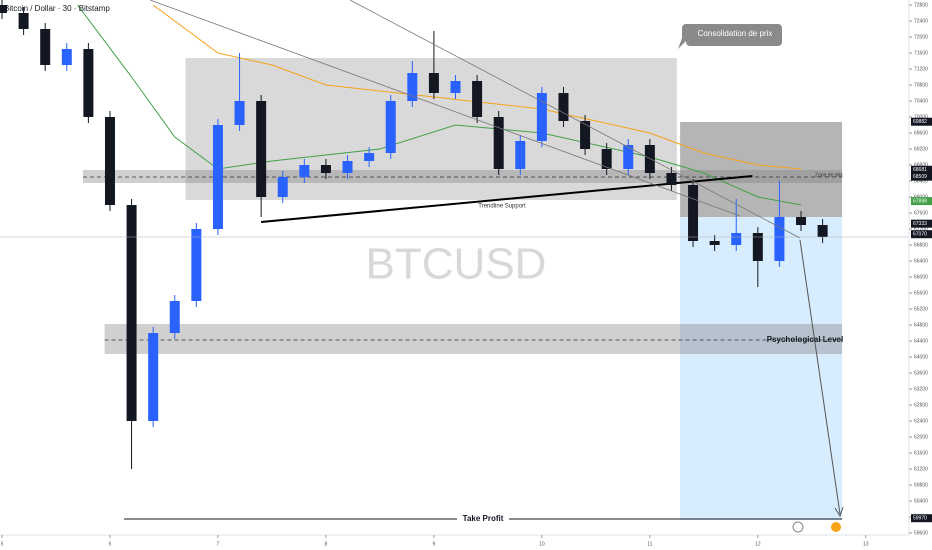 This screenshot has width=932, height=550. What do you see at coordinates (921, 133) in the screenshot?
I see `y-tick-label: 69600` at bounding box center [921, 133].